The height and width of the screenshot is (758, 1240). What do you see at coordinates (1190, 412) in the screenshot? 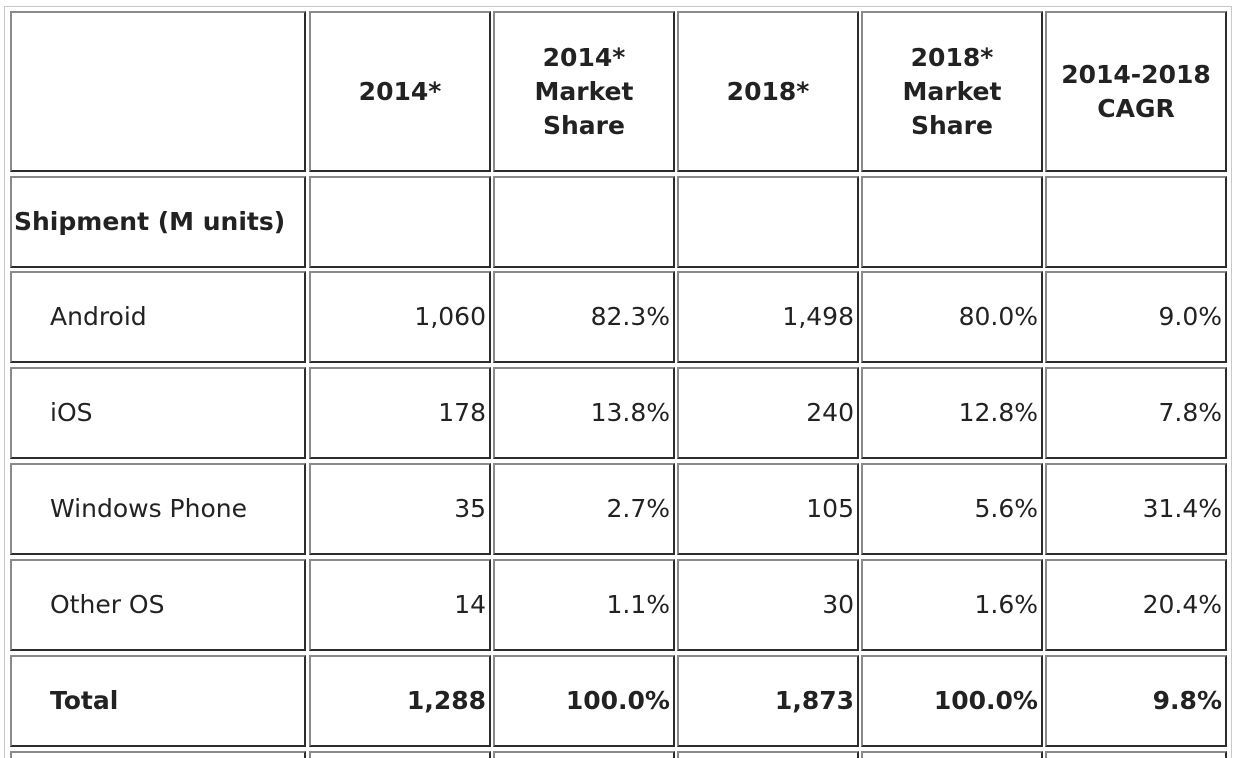
I see `cell-value: 7.8%` at bounding box center [1190, 412].